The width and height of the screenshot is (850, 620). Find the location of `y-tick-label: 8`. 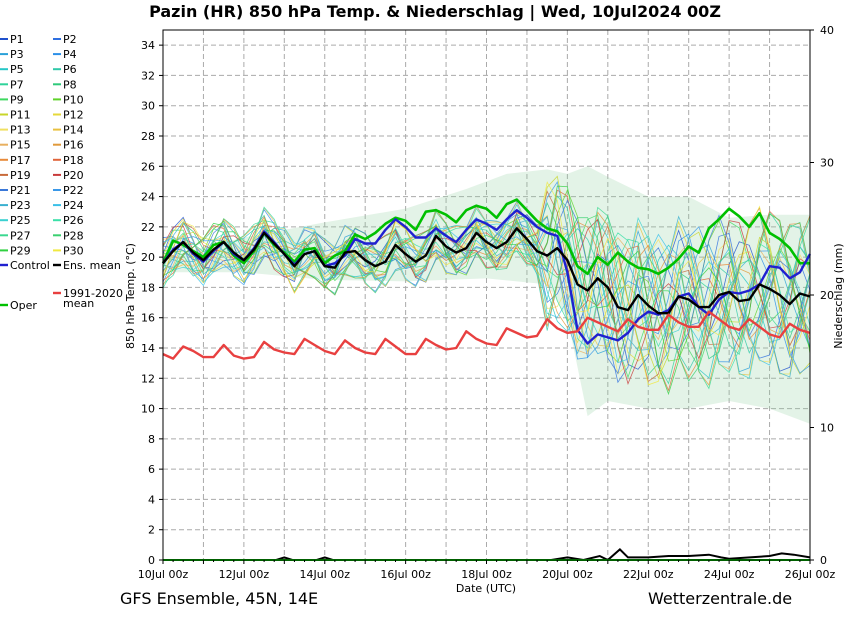

y-tick-label: 8 is located at coordinates (151, 439).